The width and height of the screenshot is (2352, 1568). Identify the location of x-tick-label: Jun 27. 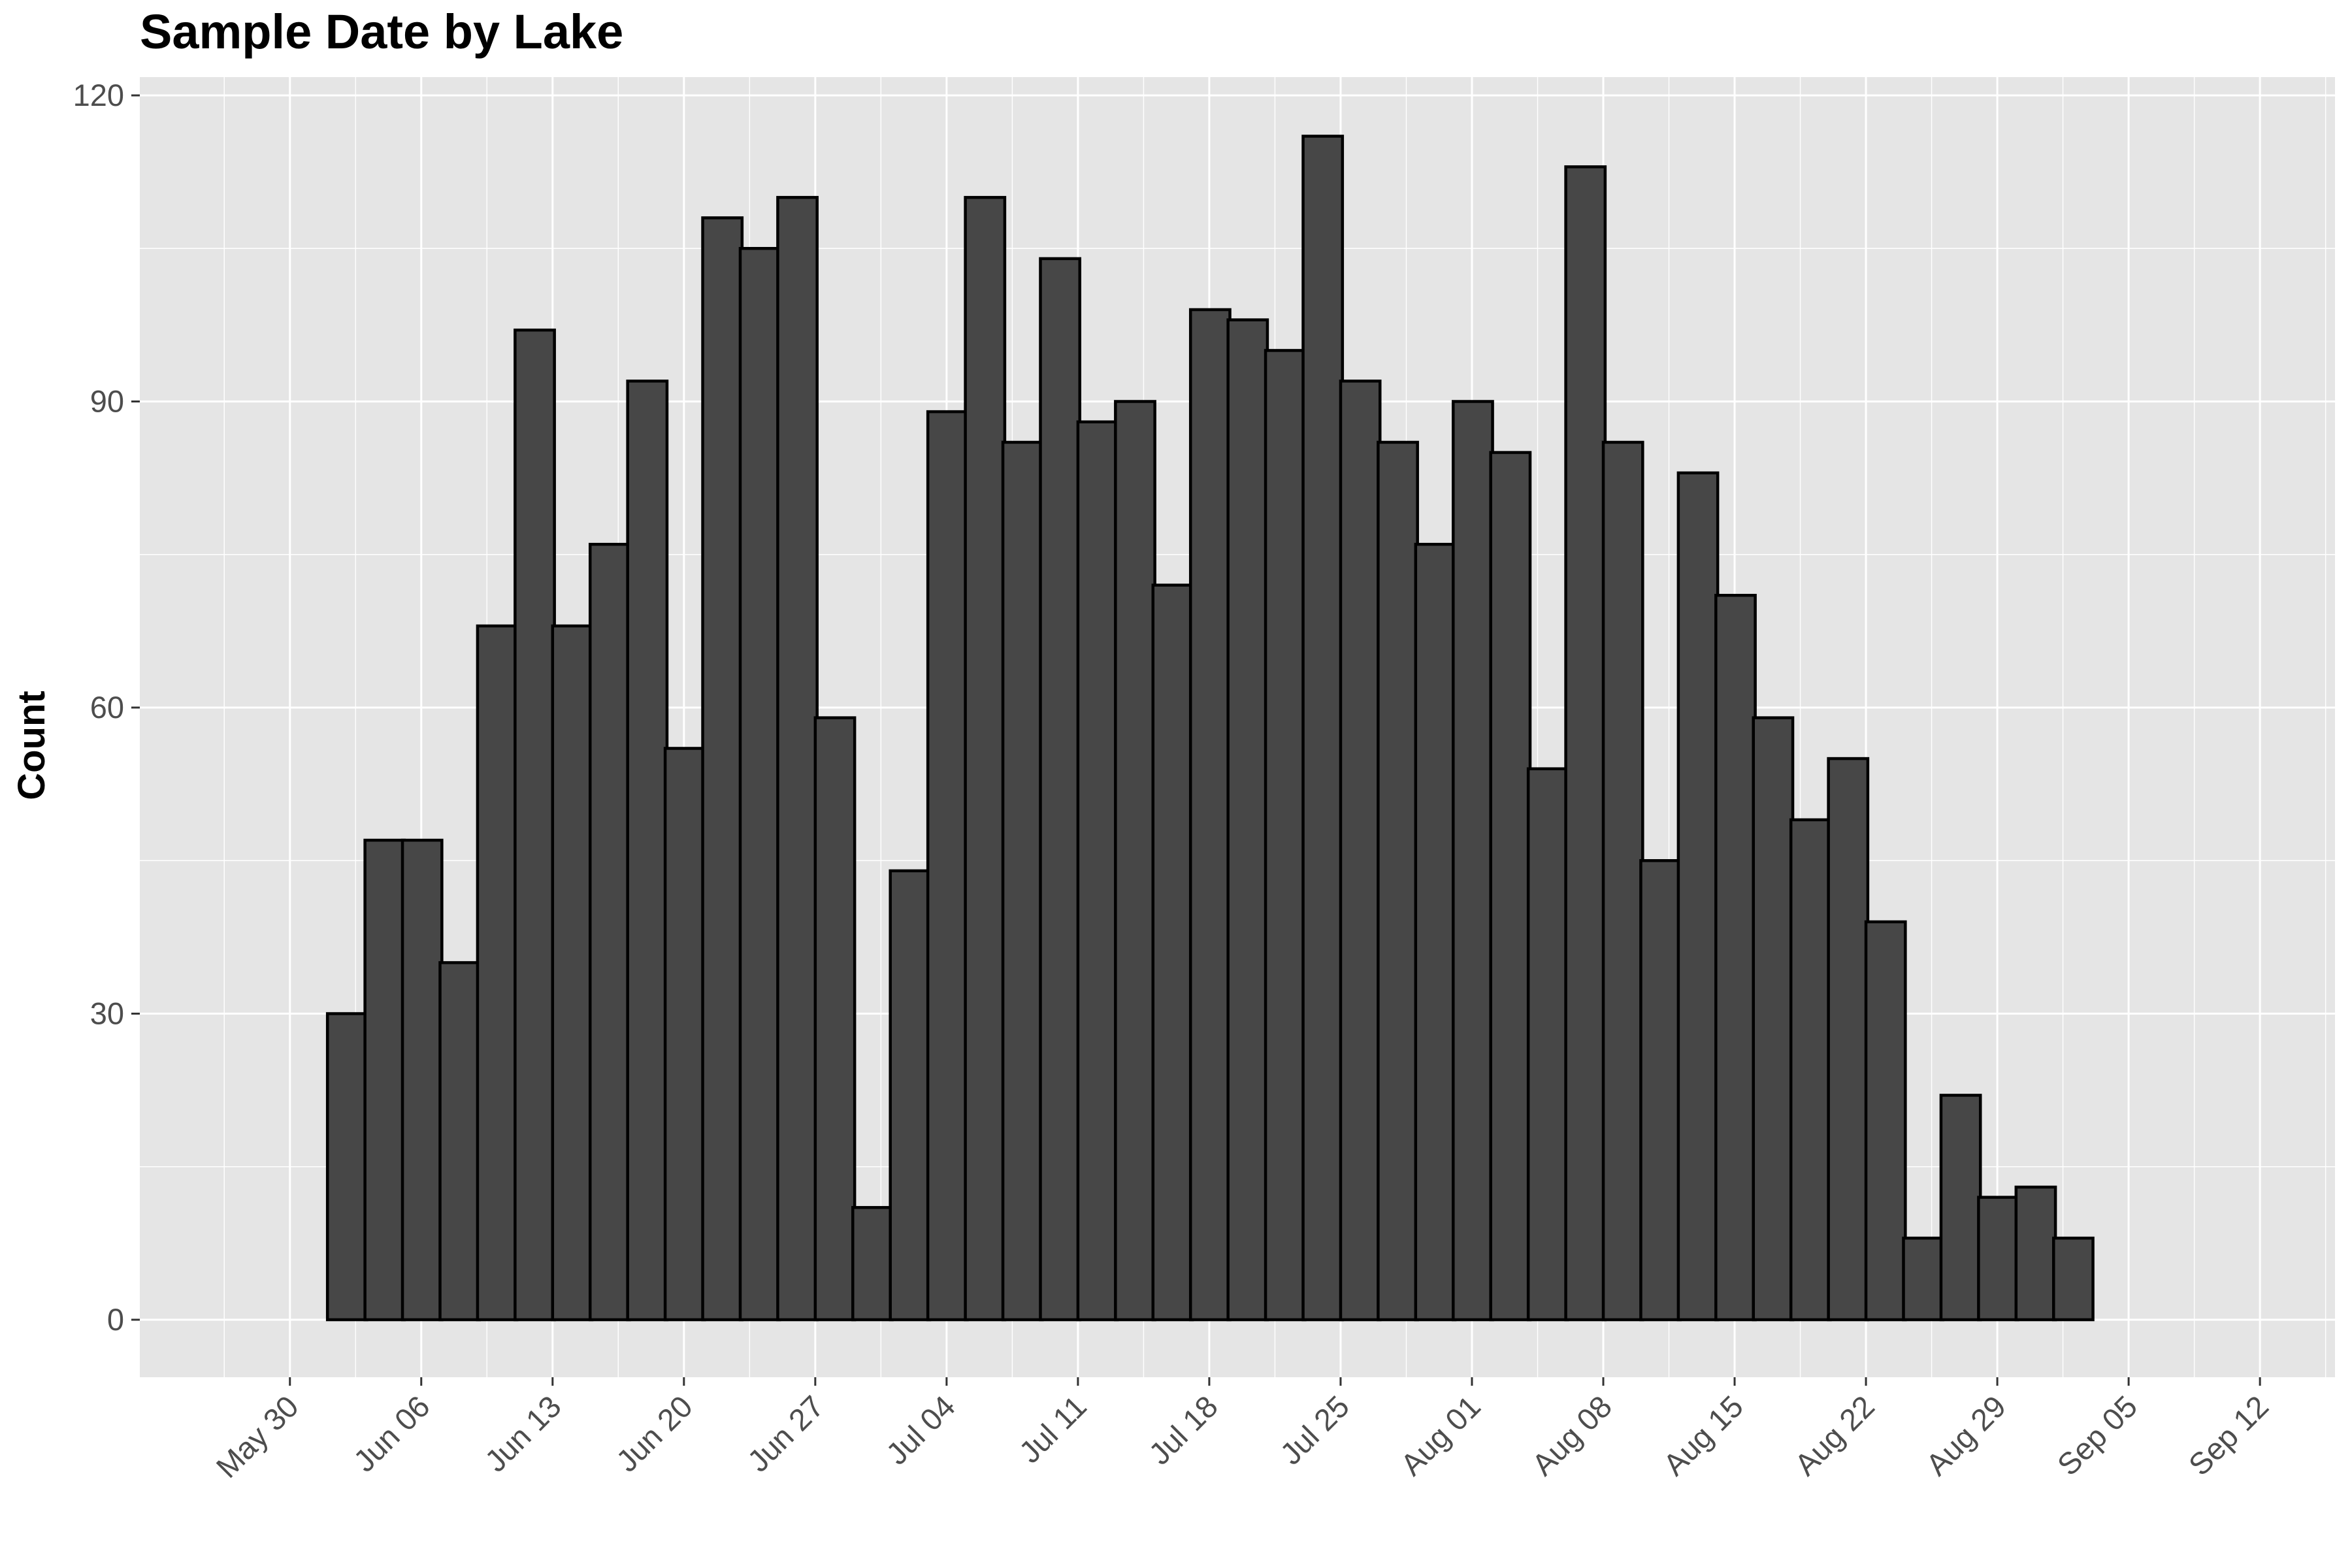
(785, 1433).